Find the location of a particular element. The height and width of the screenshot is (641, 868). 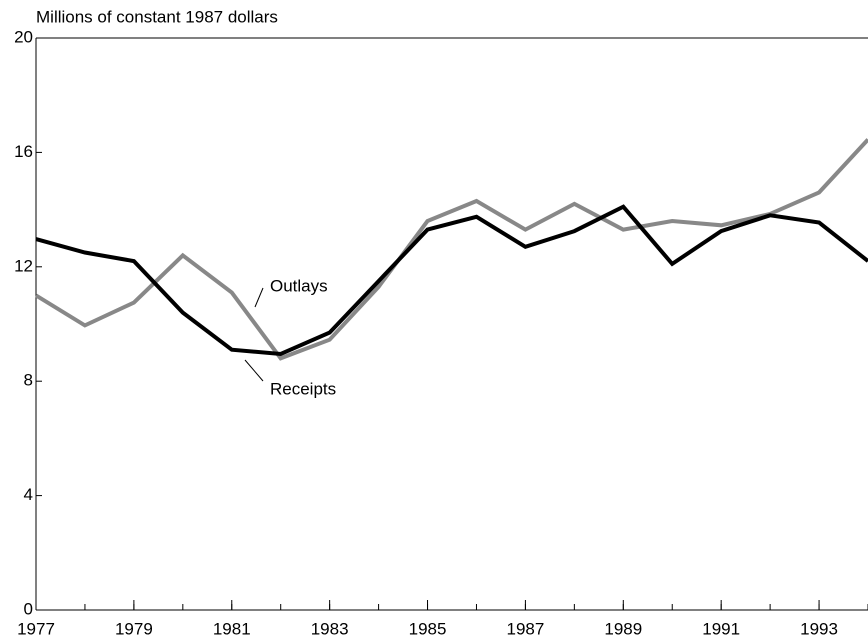

y-tick-label: 16 is located at coordinates (23, 151).